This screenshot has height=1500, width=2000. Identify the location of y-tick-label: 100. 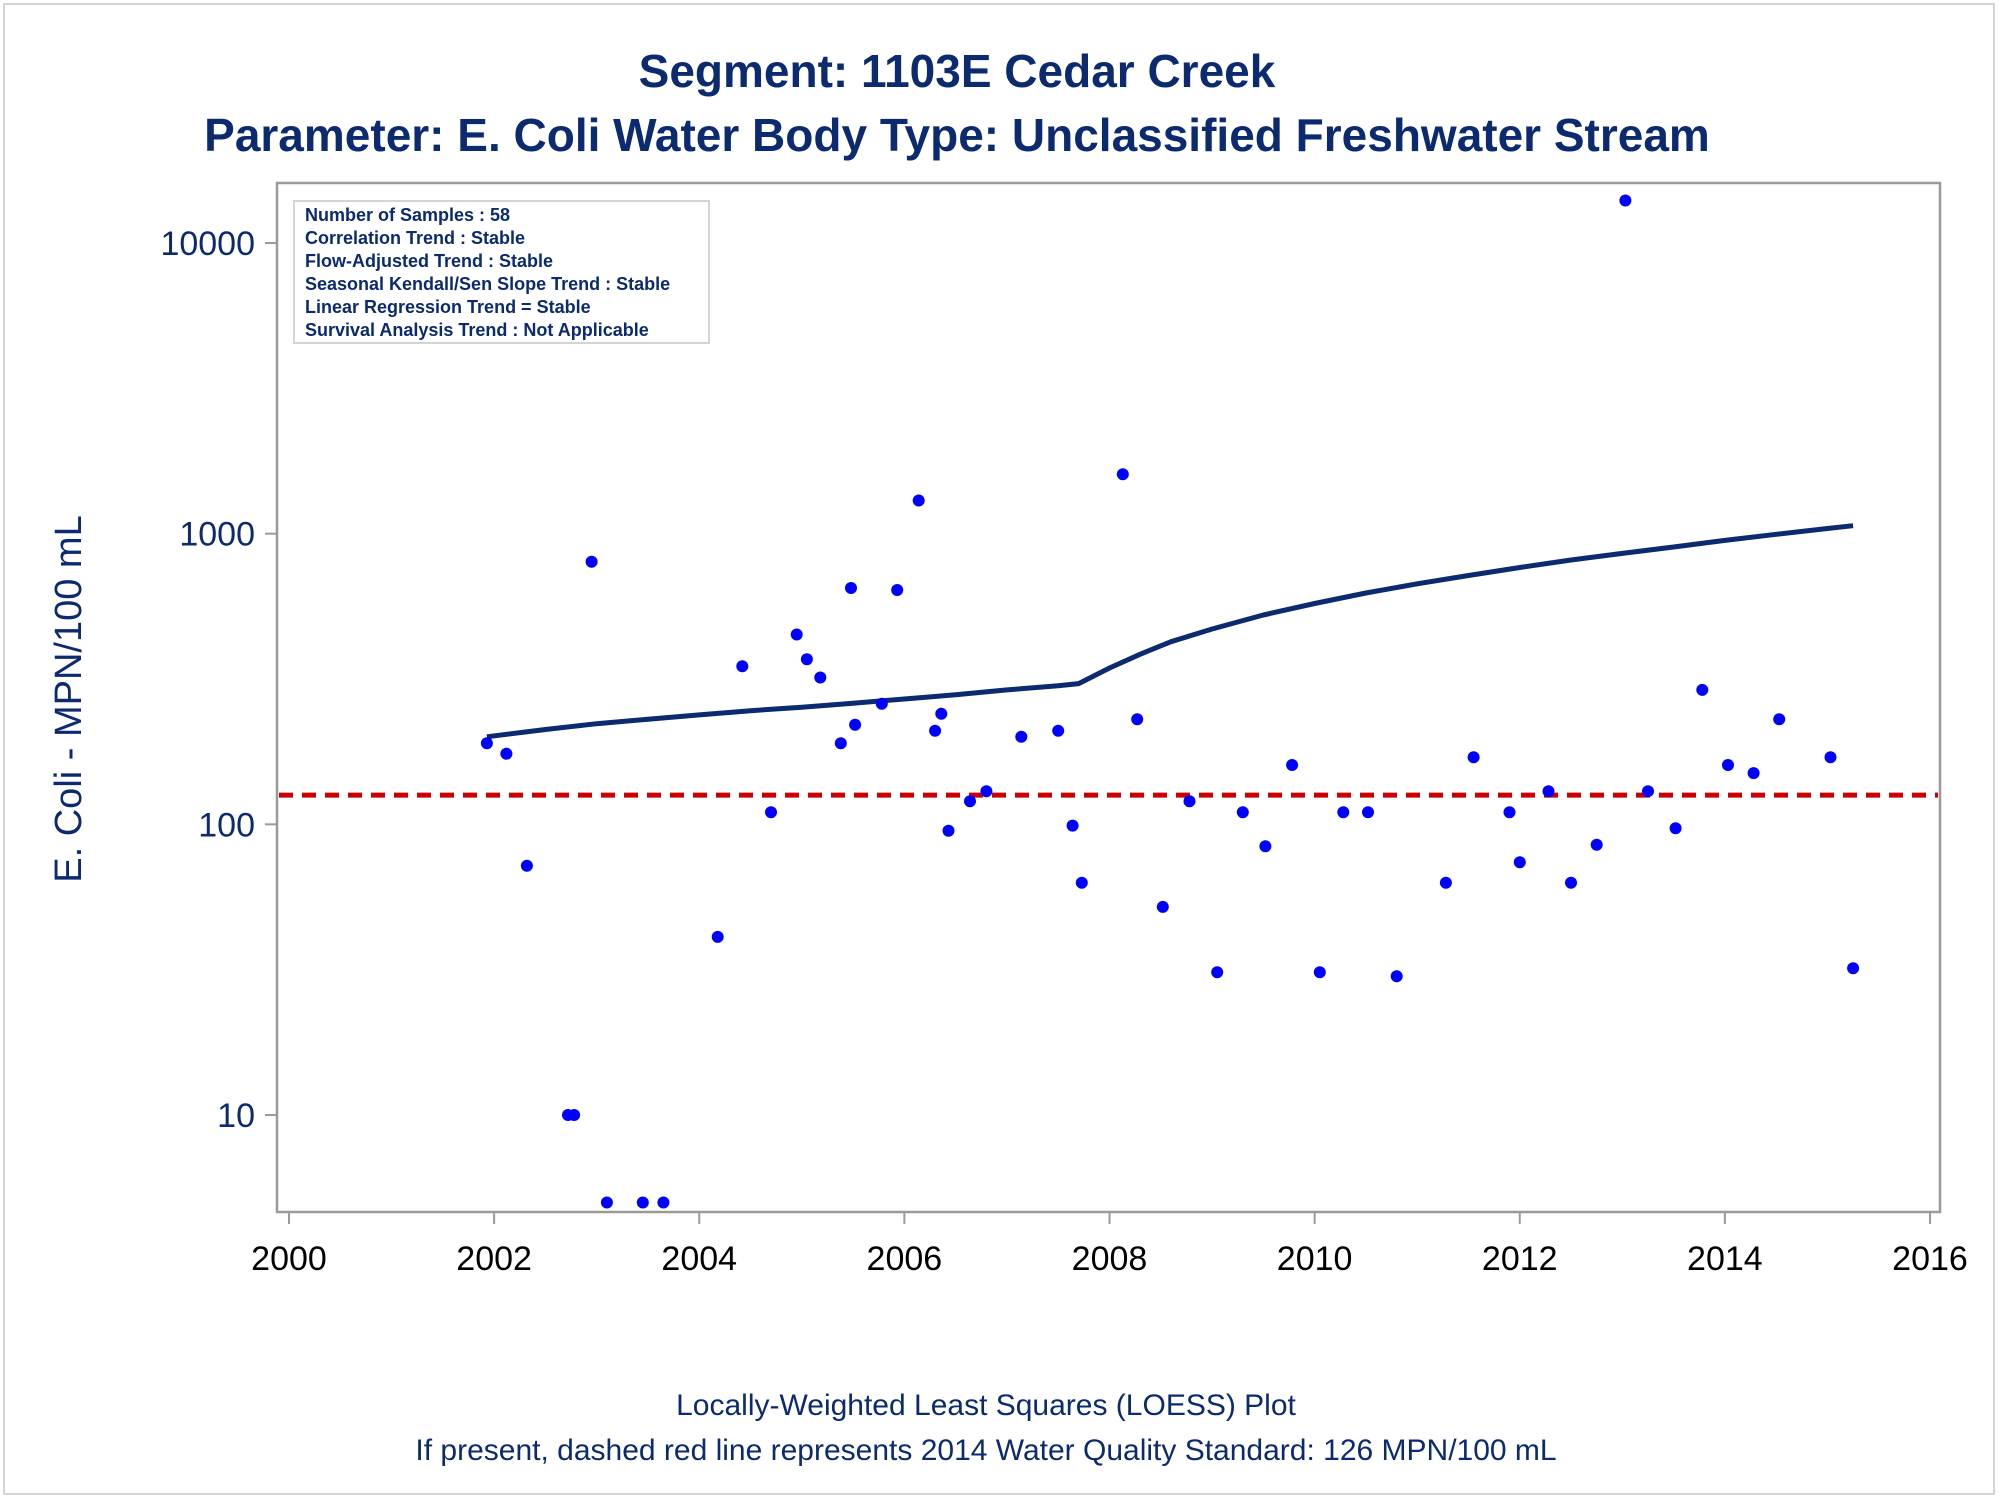
(226, 825).